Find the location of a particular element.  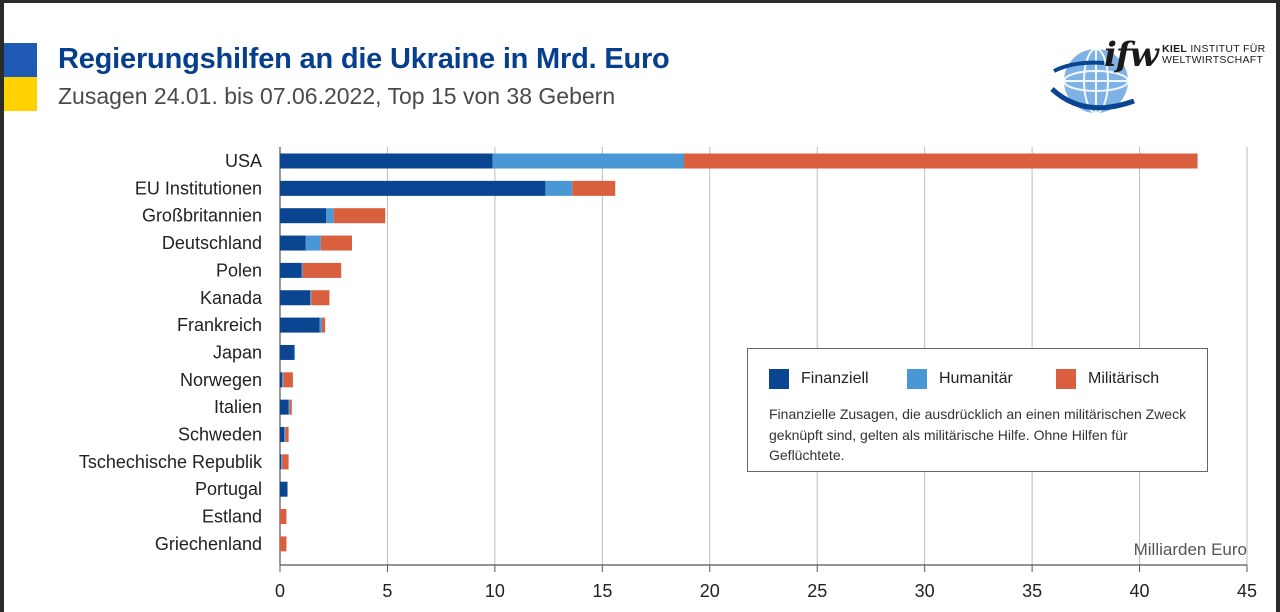

category-label: Deutschland is located at coordinates (212, 243).